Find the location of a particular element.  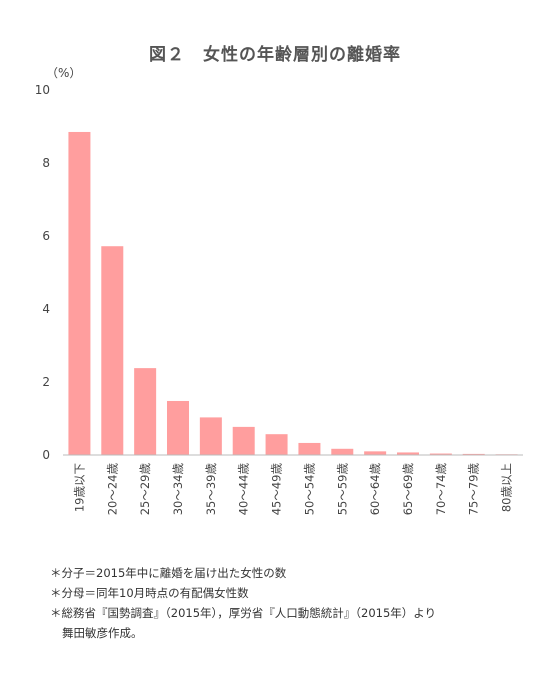

x-tick-label: 75～79歳 is located at coordinates (474, 489).